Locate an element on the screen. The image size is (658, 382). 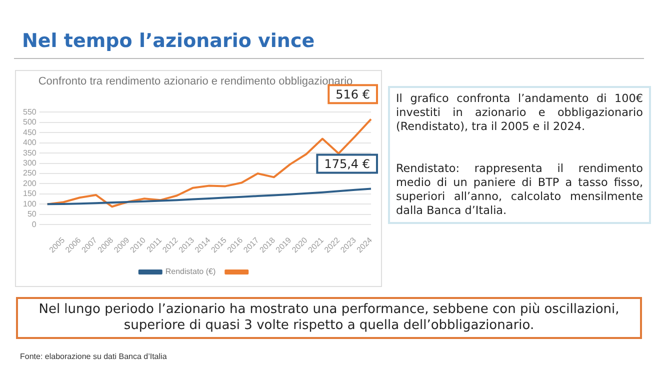
chart-subtitle: Confronto tra rendimento azionario e rendimento obbligazionario is located at coordinates (195, 82).